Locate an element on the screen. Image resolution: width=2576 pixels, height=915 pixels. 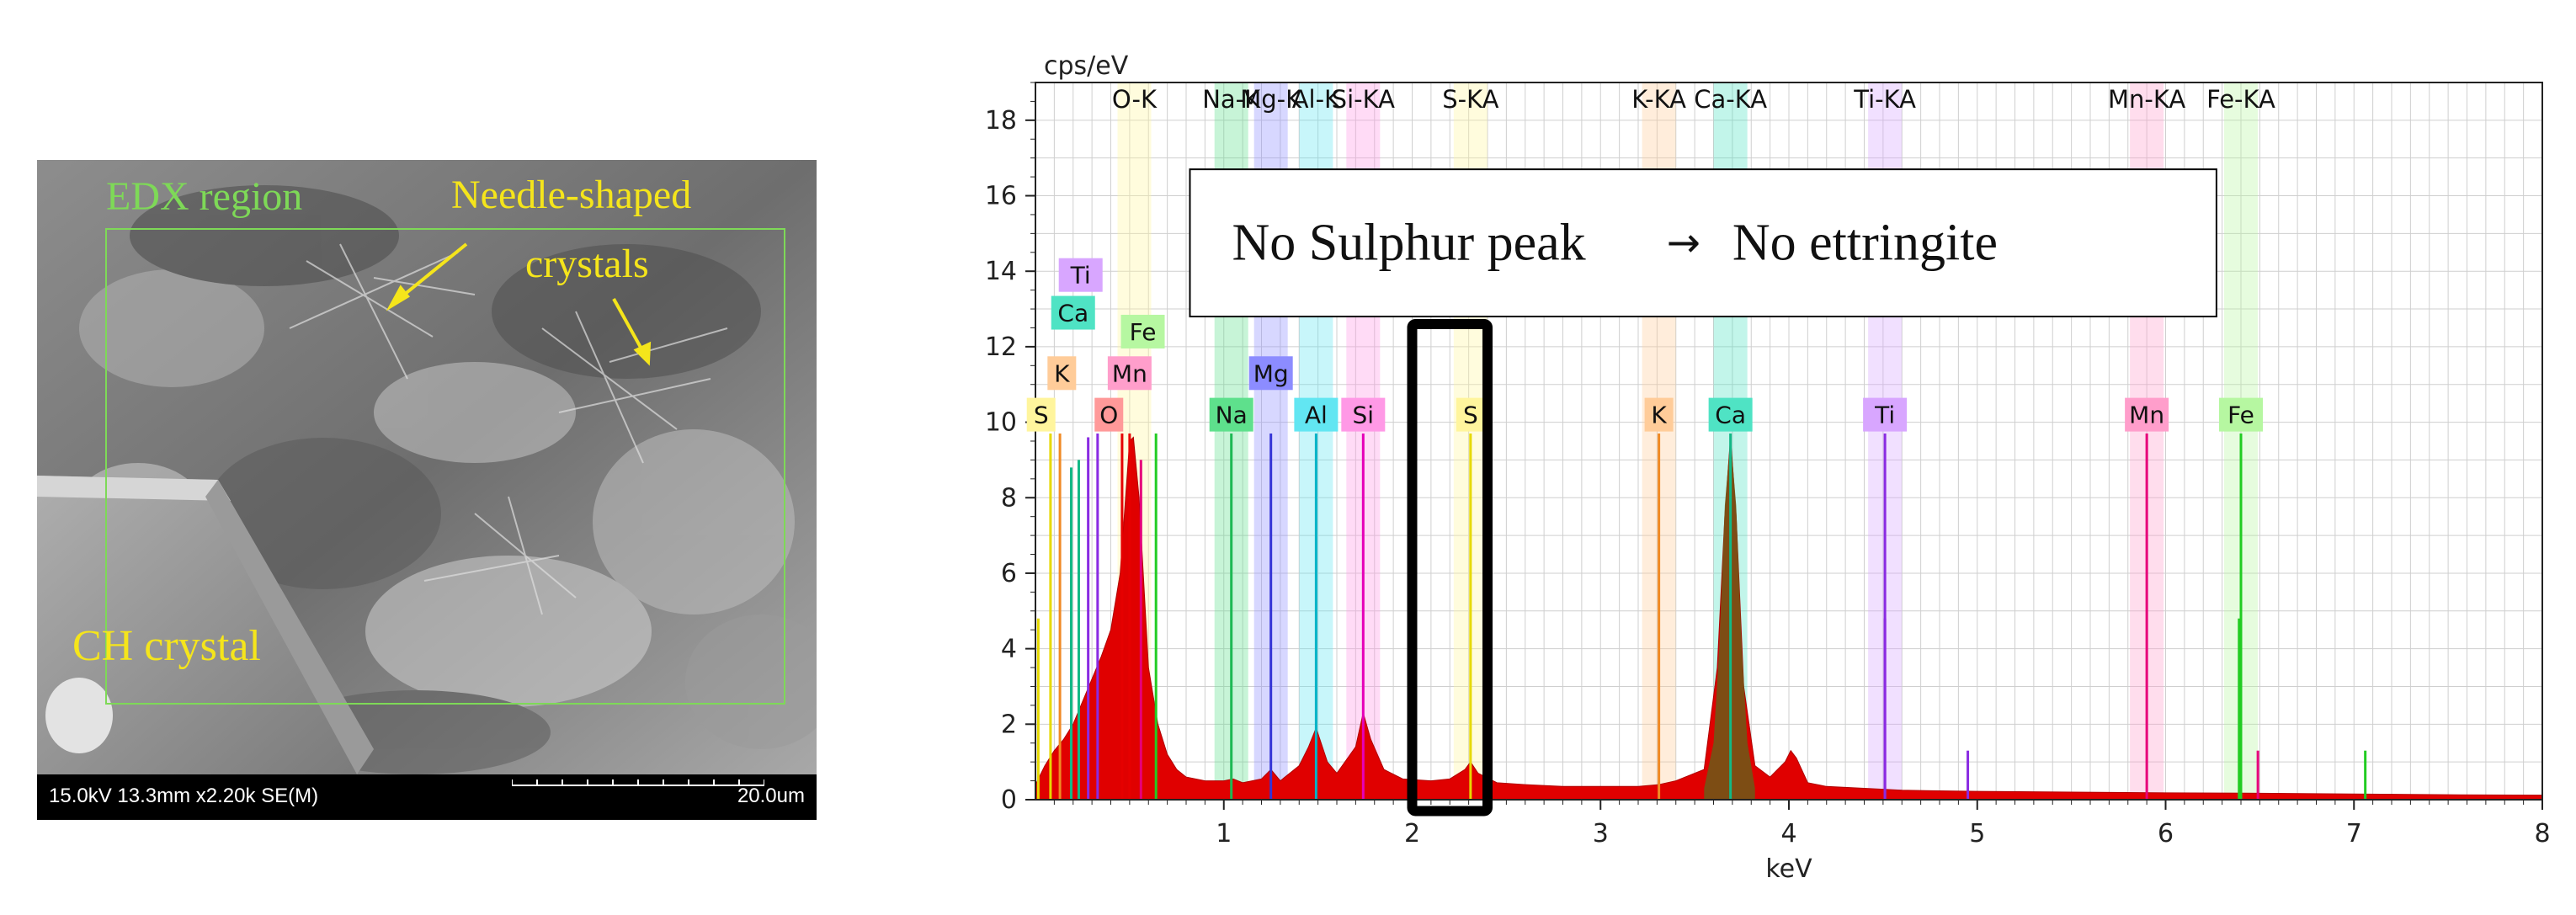
x-tick-label: 1 is located at coordinates (1224, 834).